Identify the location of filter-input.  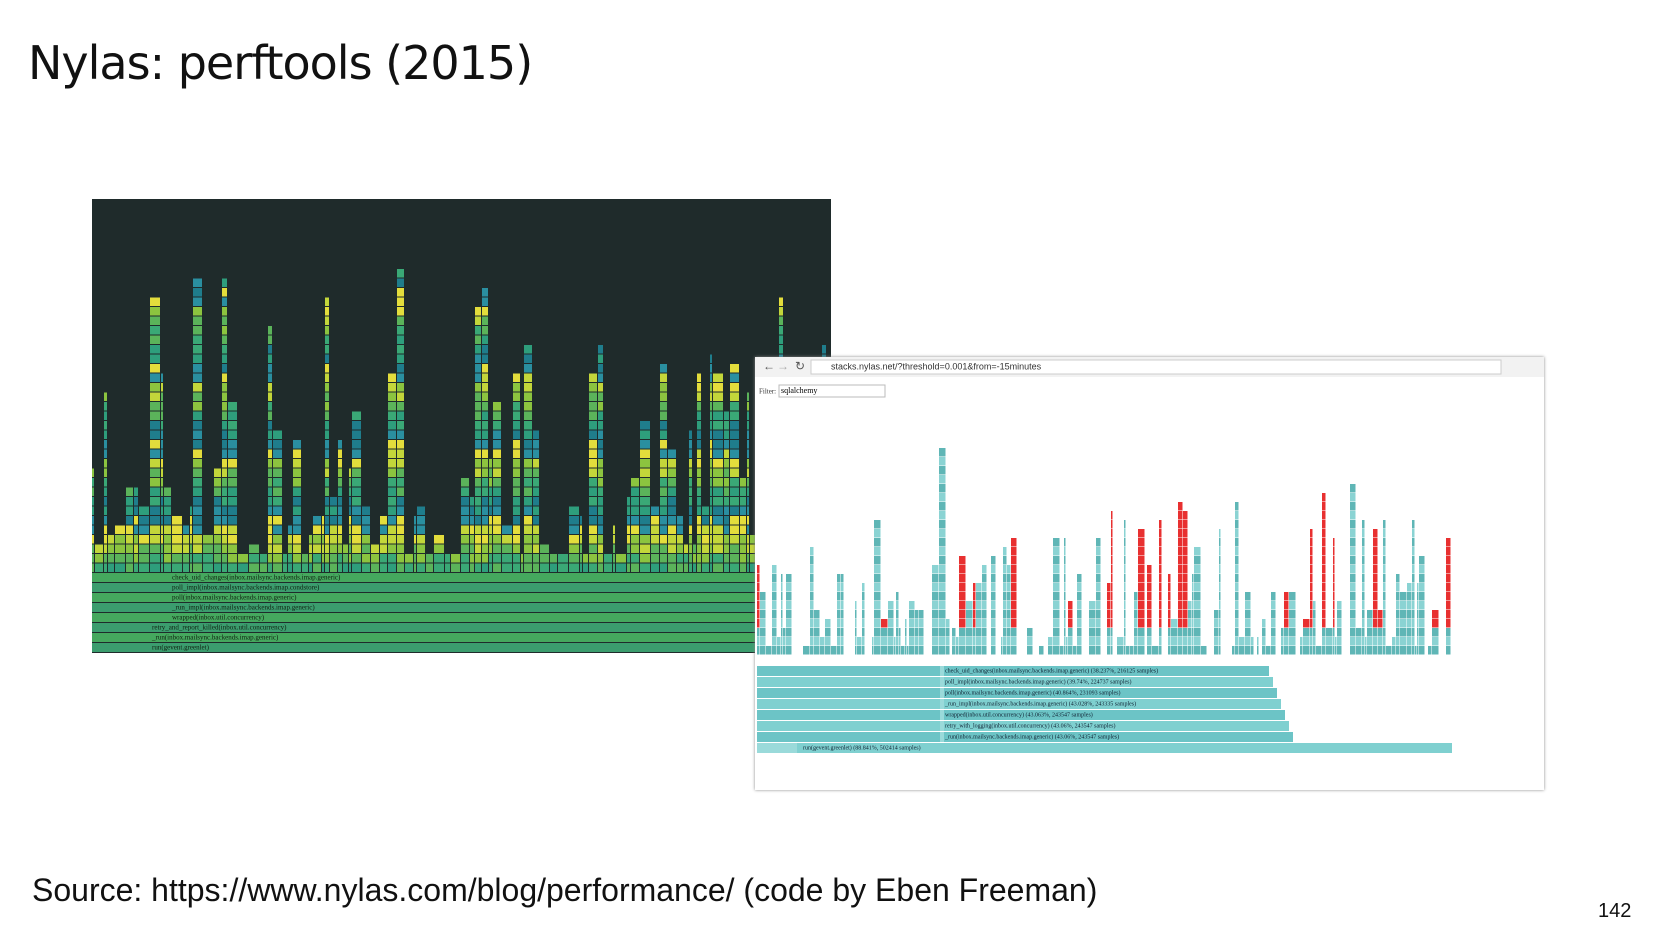
(832, 391).